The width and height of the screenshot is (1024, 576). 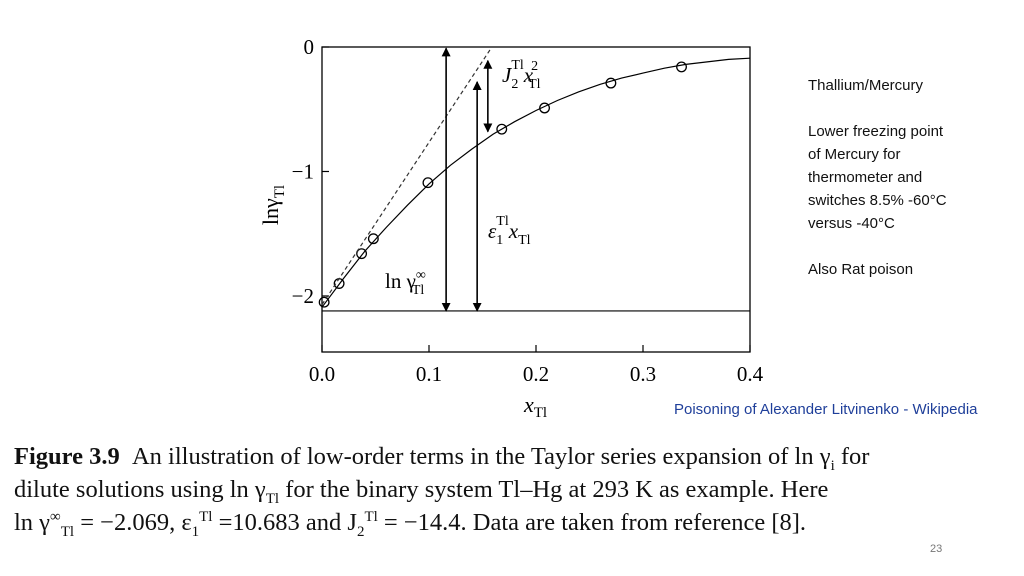 What do you see at coordinates (521, 75) in the screenshot?
I see `annotation-j-term: J2Tlx2 Tl` at bounding box center [521, 75].